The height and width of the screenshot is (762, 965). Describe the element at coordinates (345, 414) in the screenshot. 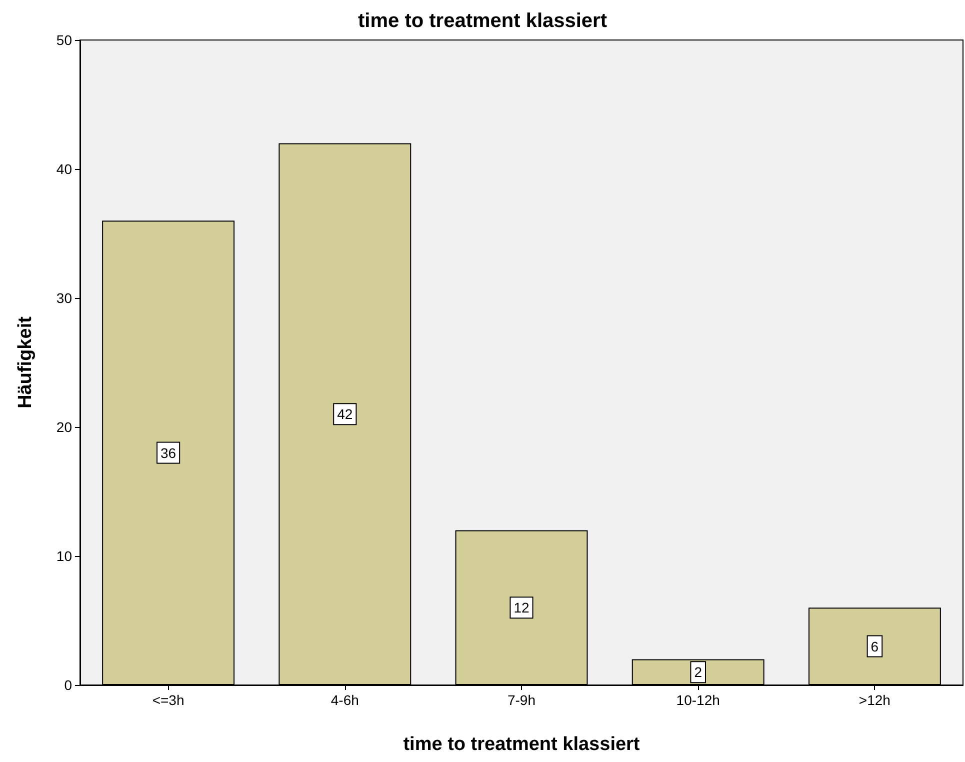

I see `data-label: 42` at that location.